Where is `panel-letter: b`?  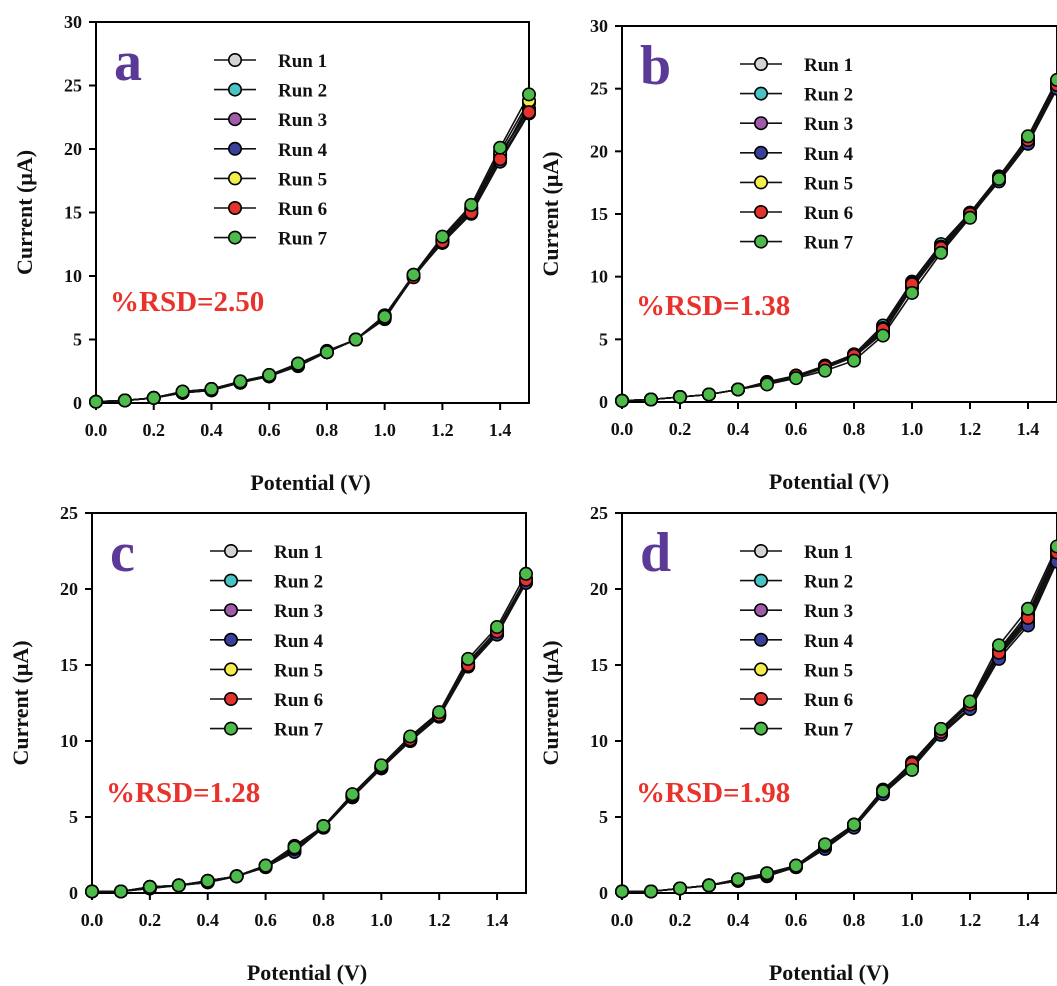 panel-letter: b is located at coordinates (655, 66).